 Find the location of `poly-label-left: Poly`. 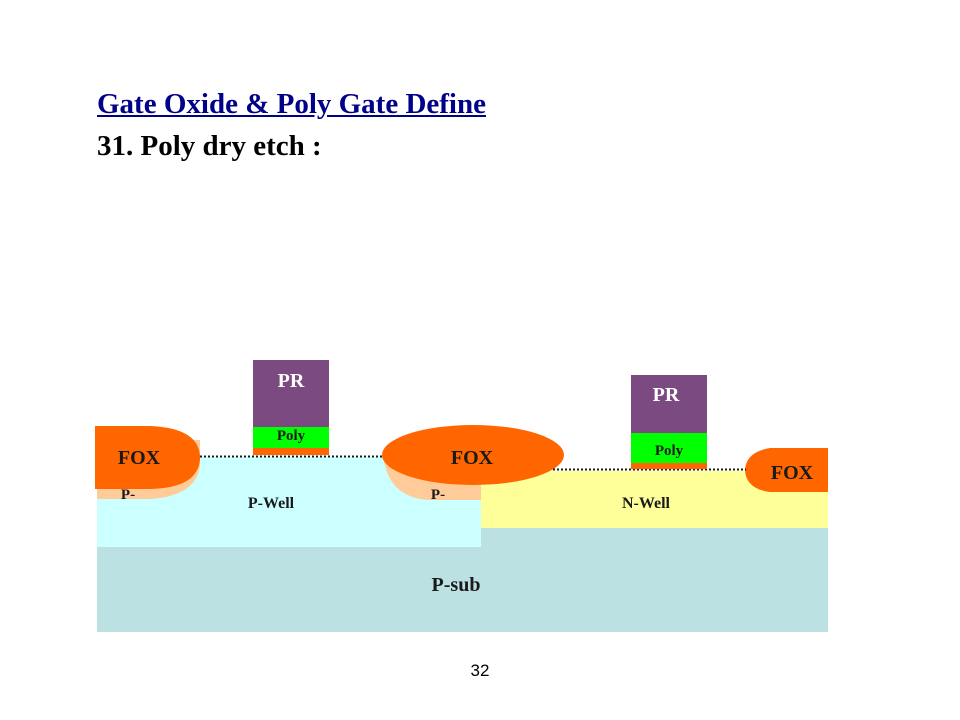

poly-label-left: Poly is located at coordinates (291, 436).